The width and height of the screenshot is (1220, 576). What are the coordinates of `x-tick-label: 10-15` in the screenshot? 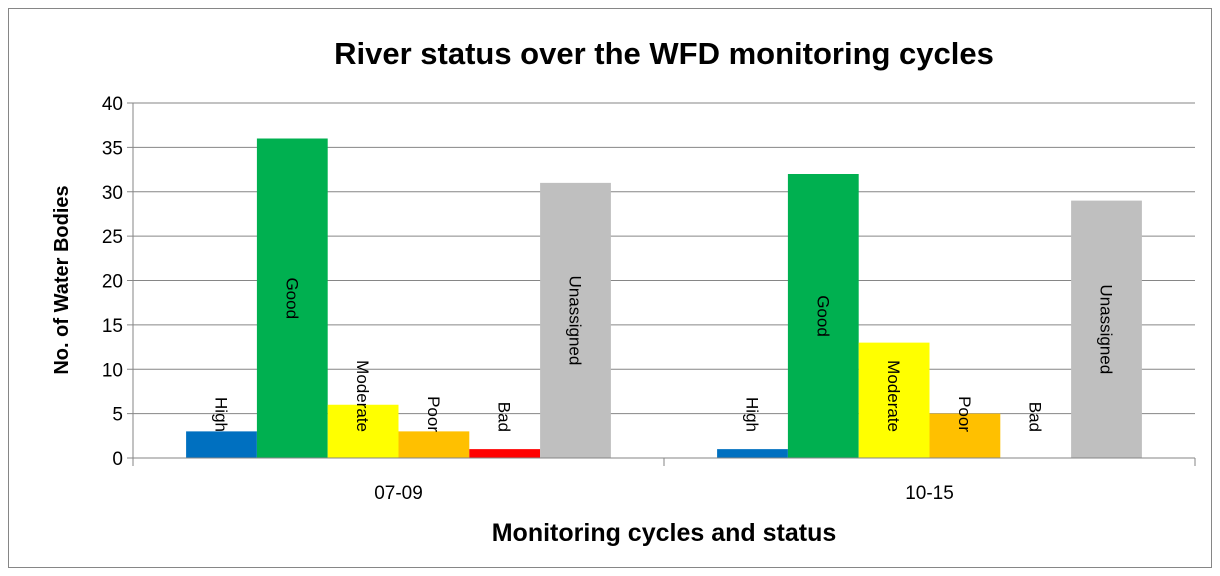 It's located at (929, 493).